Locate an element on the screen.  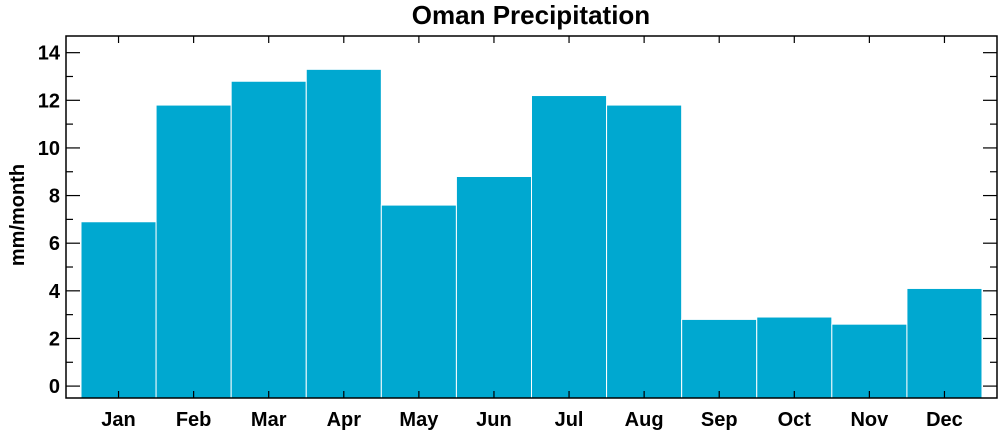
bar-nov is located at coordinates (869, 361).